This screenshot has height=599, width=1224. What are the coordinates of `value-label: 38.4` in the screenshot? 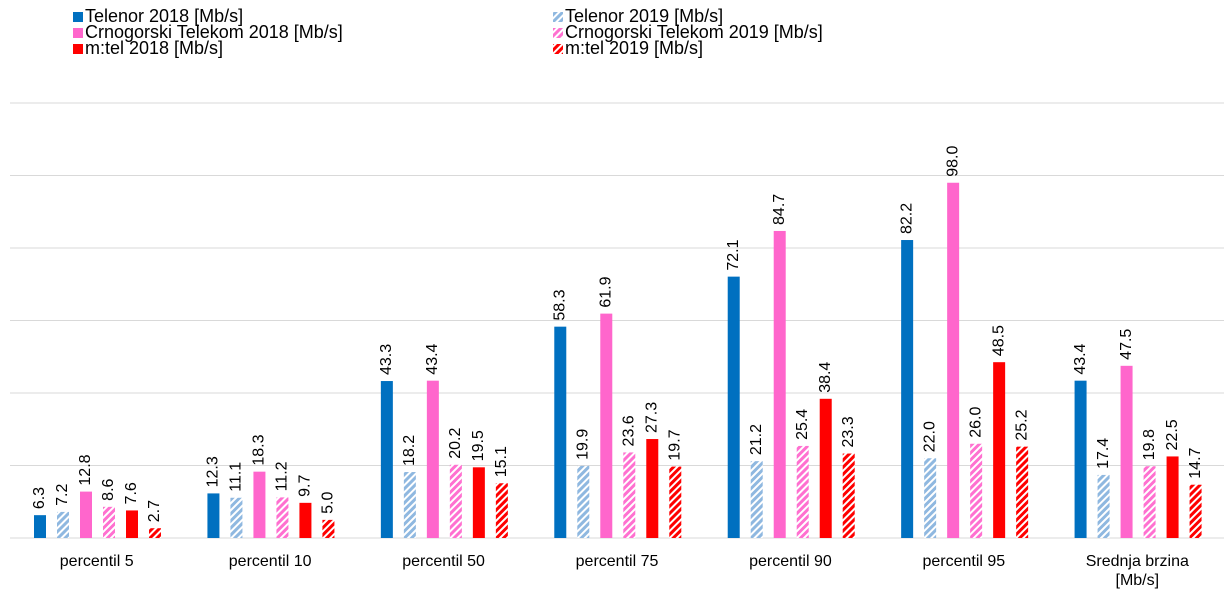 It's located at (825, 377).